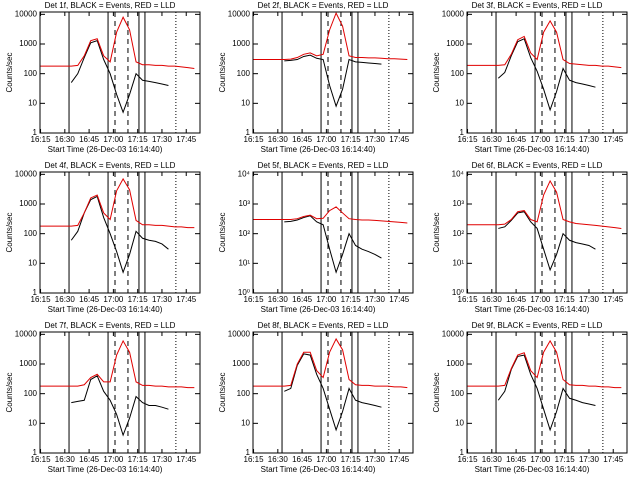 Image resolution: width=640 pixels, height=480 pixels. I want to click on y-tick-label: 10², so click(458, 233).